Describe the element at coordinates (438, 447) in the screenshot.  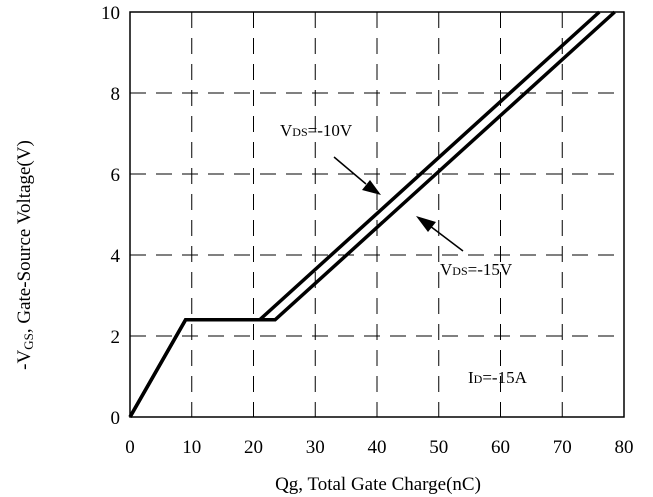
I see `x-tick-label: 50` at that location.